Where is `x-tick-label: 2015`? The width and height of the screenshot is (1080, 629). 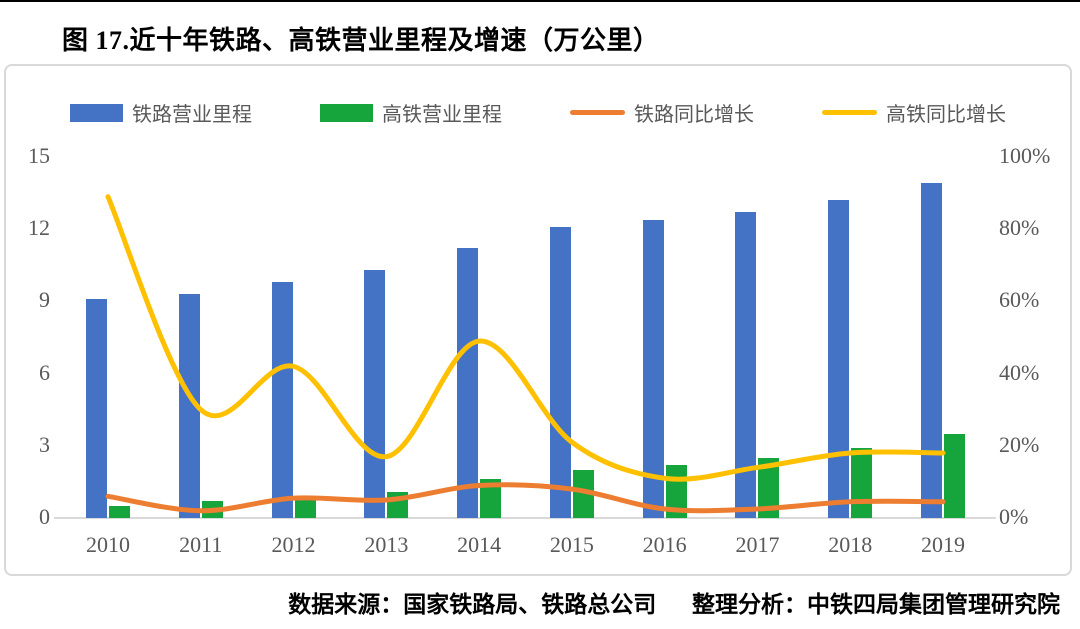
x-tick-label: 2015 is located at coordinates (571, 544).